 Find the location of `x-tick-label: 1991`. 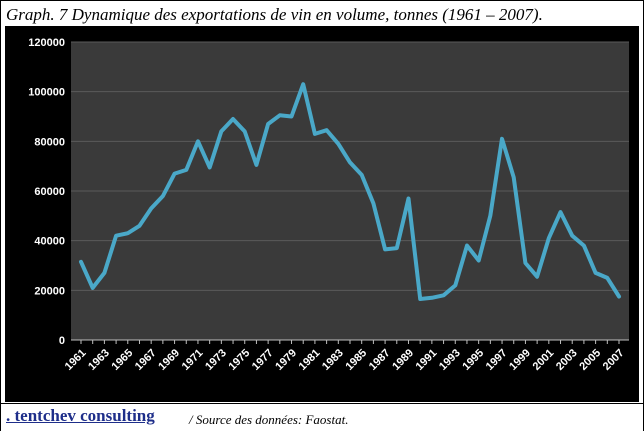

x-tick-label: 1991 is located at coordinates (427, 360).